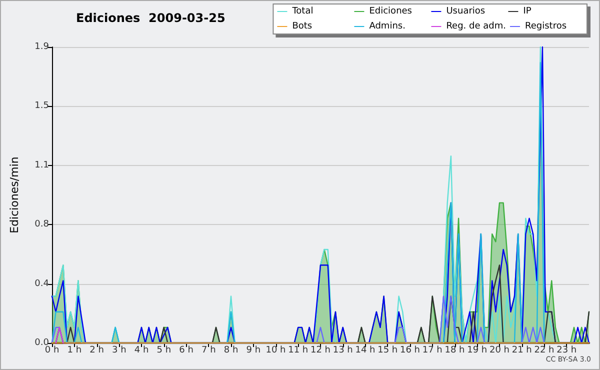 The width and height of the screenshot is (600, 370). What do you see at coordinates (320, 351) in the screenshot?
I see `x-tick-label: 12 h` at bounding box center [320, 351].